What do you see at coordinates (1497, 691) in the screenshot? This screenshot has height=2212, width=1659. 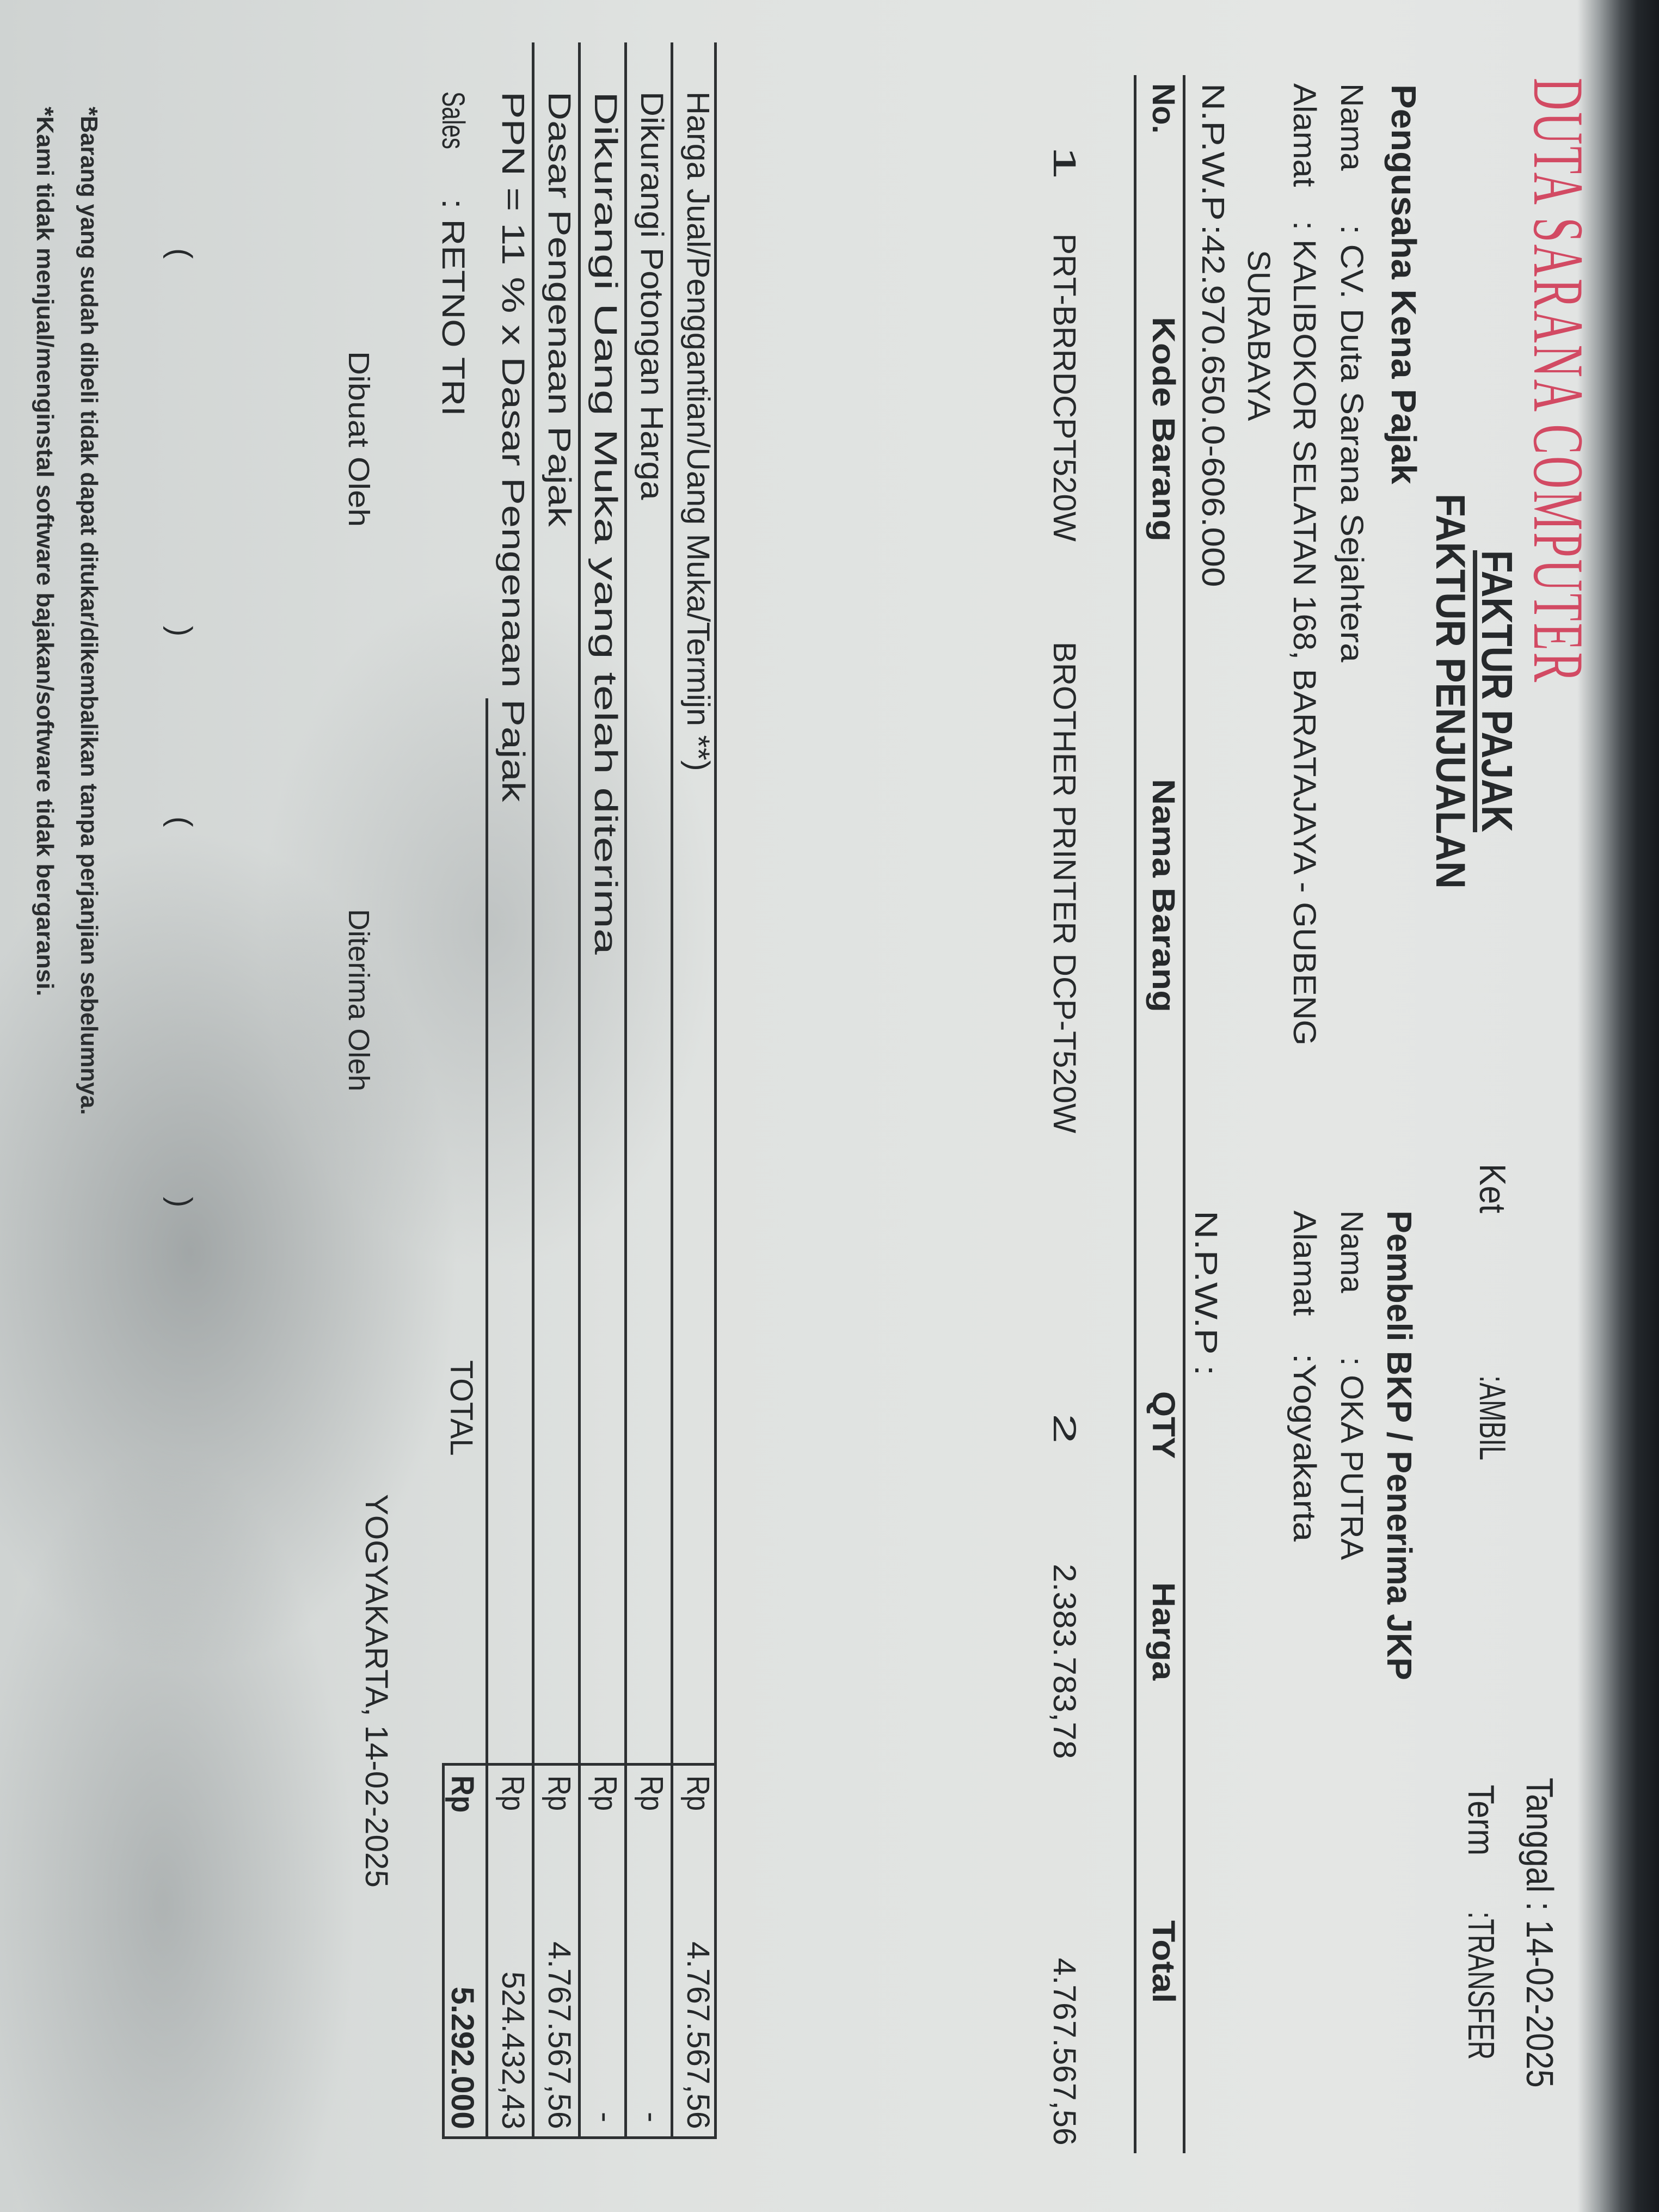 I see `faktur-pajak-title: FAKTUR PAJAK` at bounding box center [1497, 691].